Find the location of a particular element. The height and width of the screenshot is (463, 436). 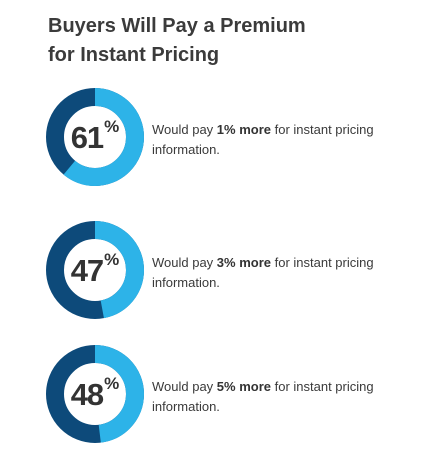

percent-value-2: 47 is located at coordinates (87, 270).